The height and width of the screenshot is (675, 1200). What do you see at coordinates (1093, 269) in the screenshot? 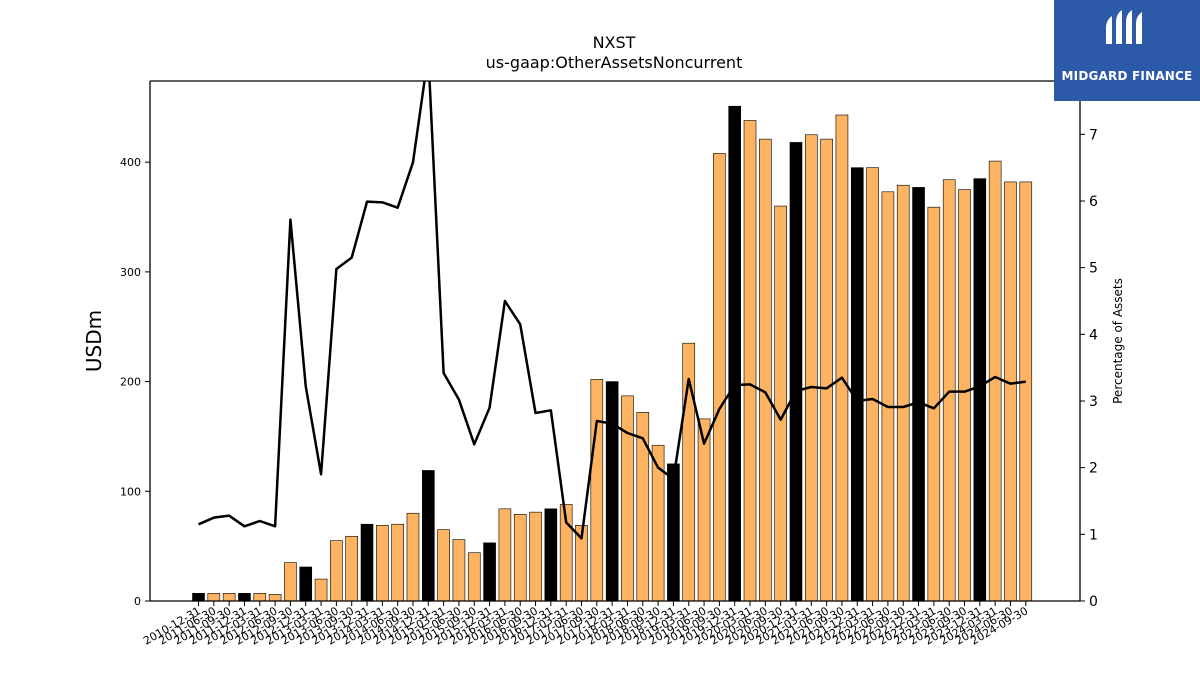
I see `y2-tick-label: 5` at bounding box center [1093, 269].